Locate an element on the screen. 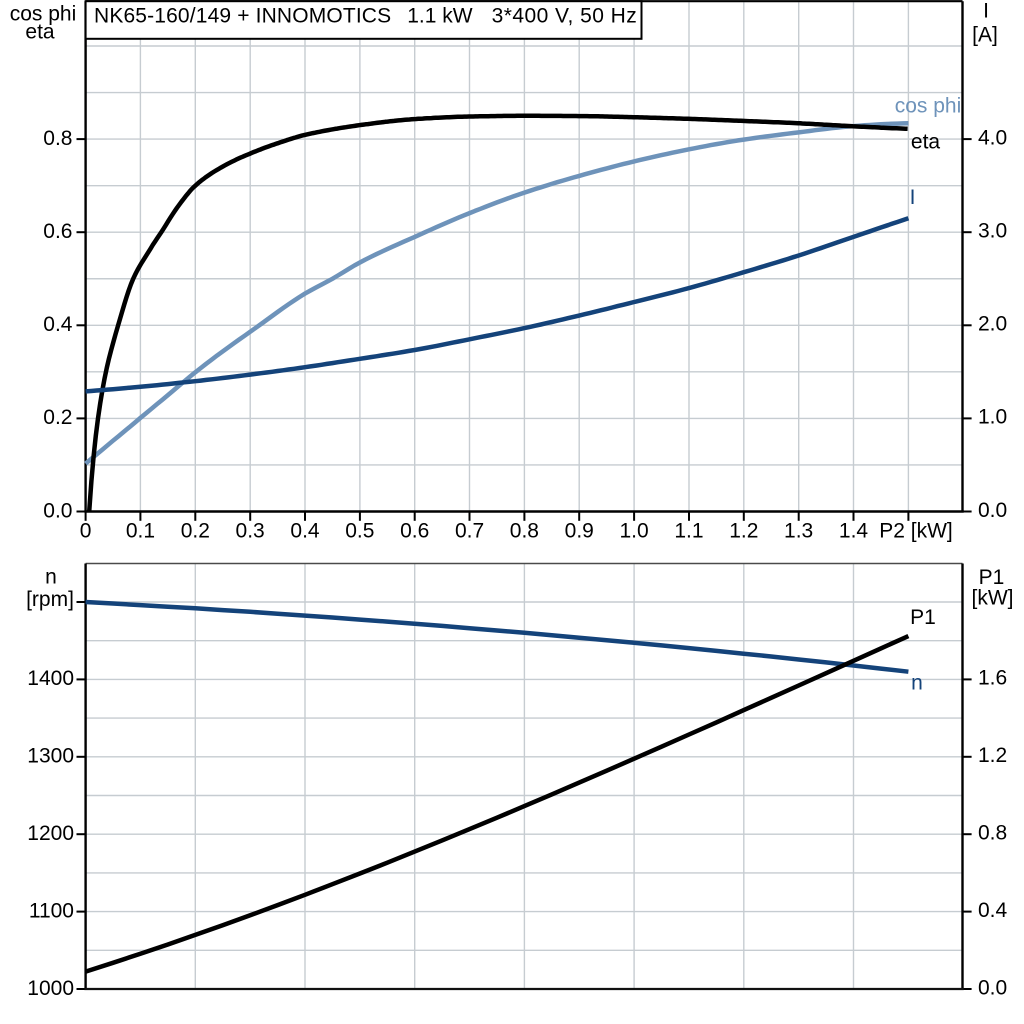 The height and width of the screenshot is (1024, 1024). svg-text: 1100 is located at coordinates (51, 910).